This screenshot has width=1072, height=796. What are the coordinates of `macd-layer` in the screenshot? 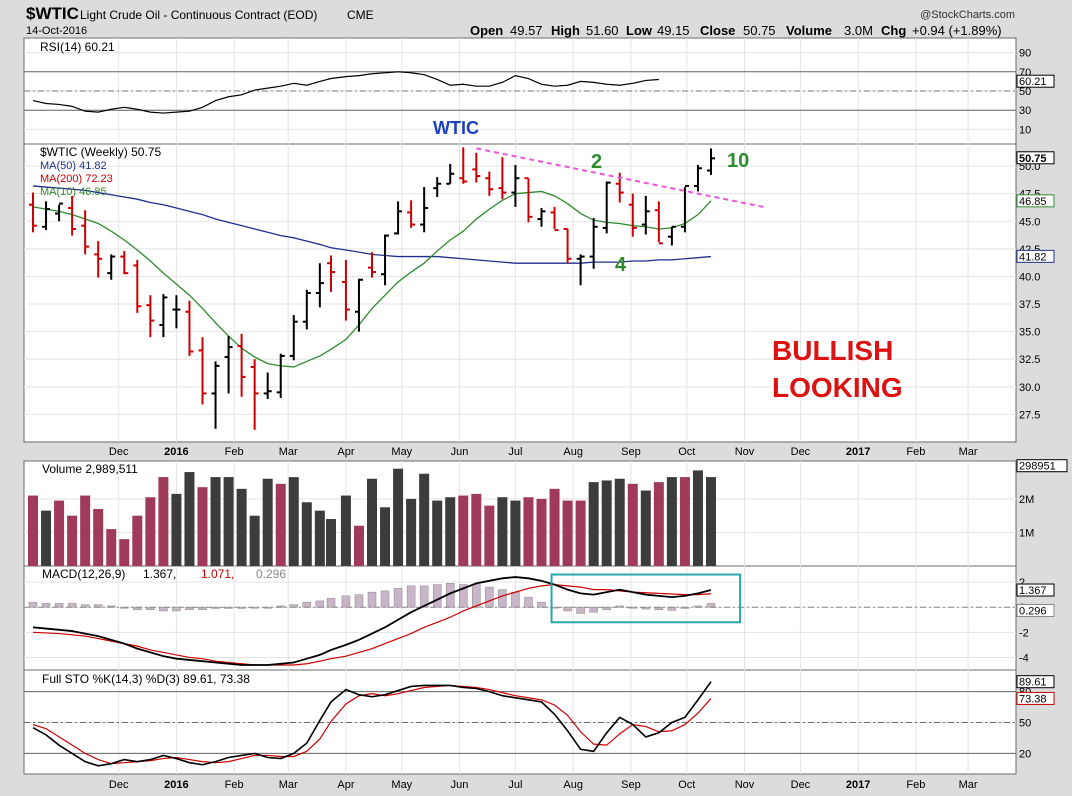 It's located at (520, 619).